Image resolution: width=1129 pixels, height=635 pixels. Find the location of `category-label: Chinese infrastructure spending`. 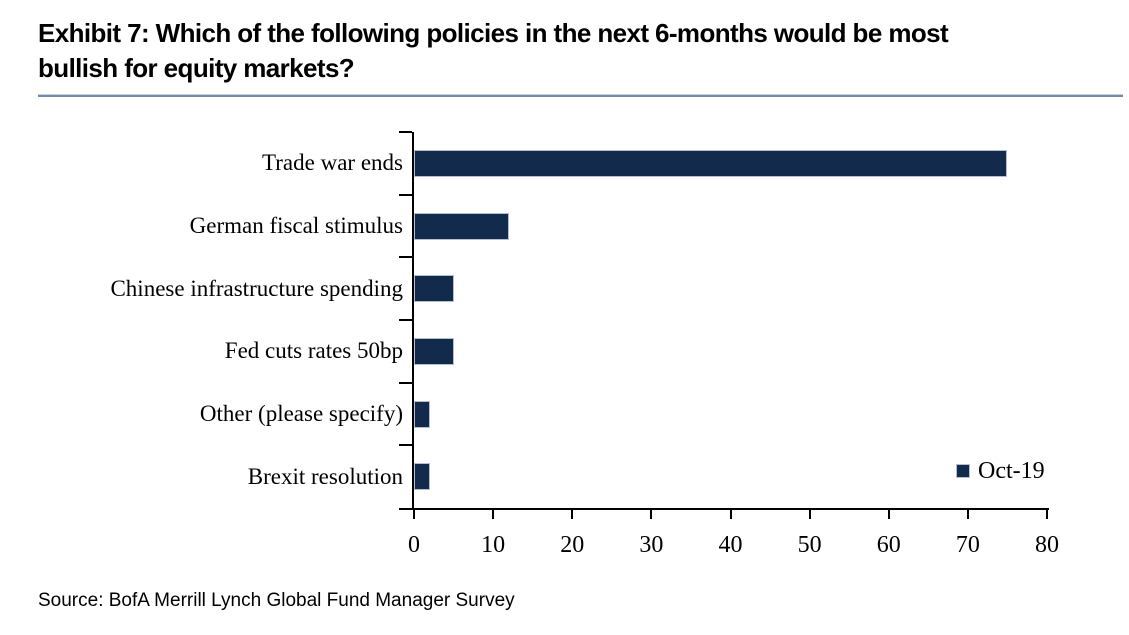

category-label: Chinese infrastructure spending is located at coordinates (256, 288).